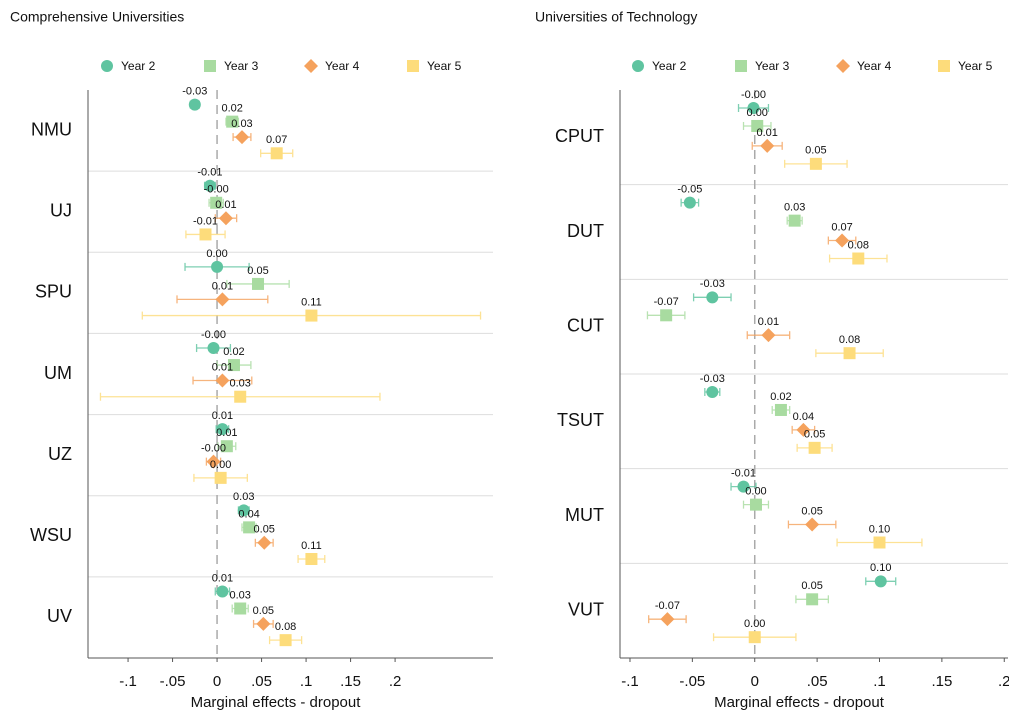 This screenshot has width=1009, height=713. I want to click on category-label: UV, so click(59, 616).